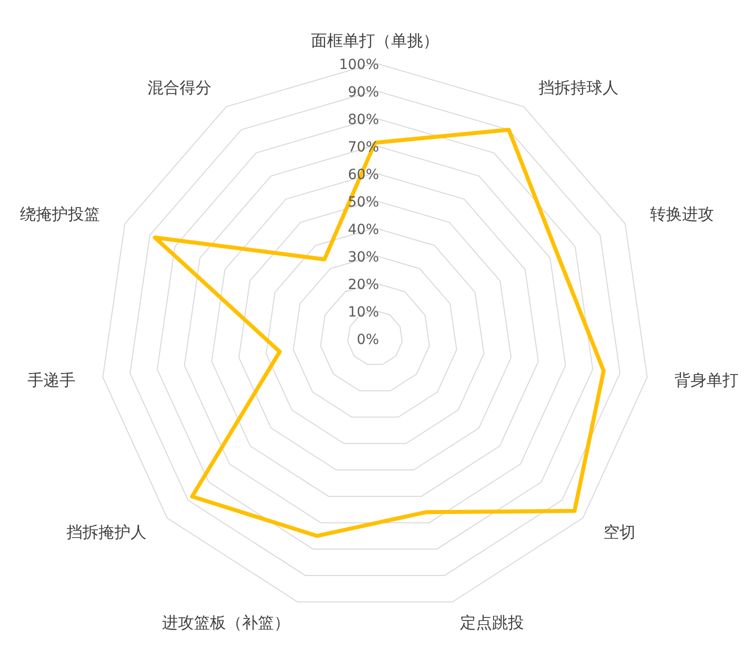 The height and width of the screenshot is (659, 750). Describe the element at coordinates (52, 380) in the screenshot. I see `spoke-label: 手递手` at that location.